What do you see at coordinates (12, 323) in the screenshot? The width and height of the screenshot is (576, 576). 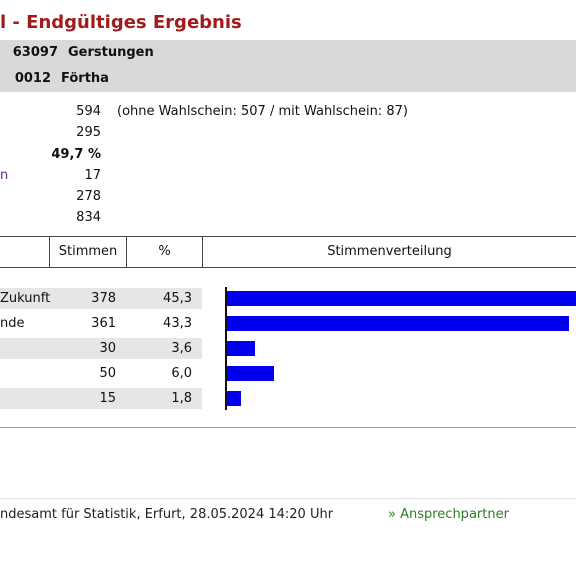 I see `party-name: nde` at bounding box center [12, 323].